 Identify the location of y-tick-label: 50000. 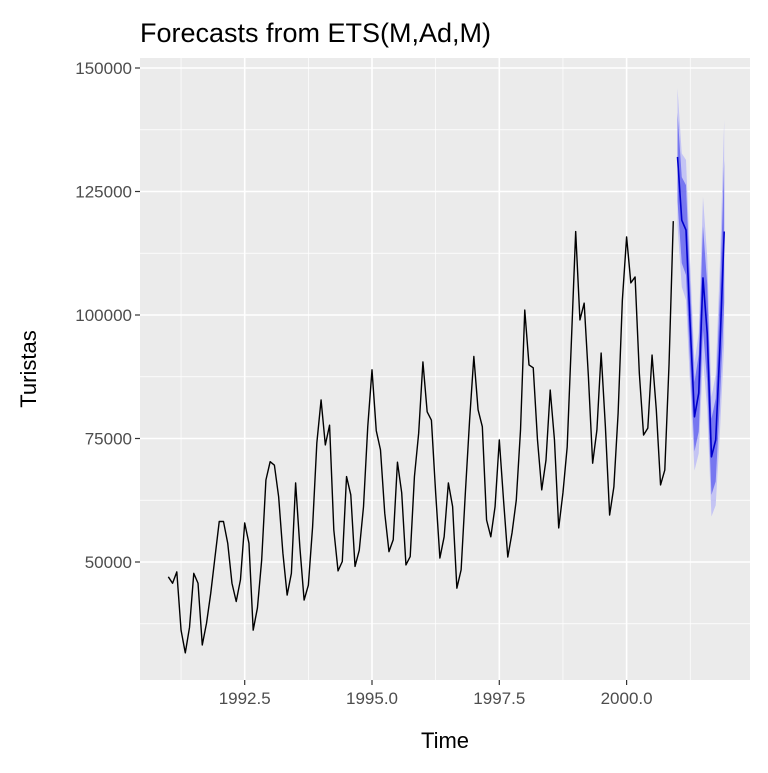
(108, 562).